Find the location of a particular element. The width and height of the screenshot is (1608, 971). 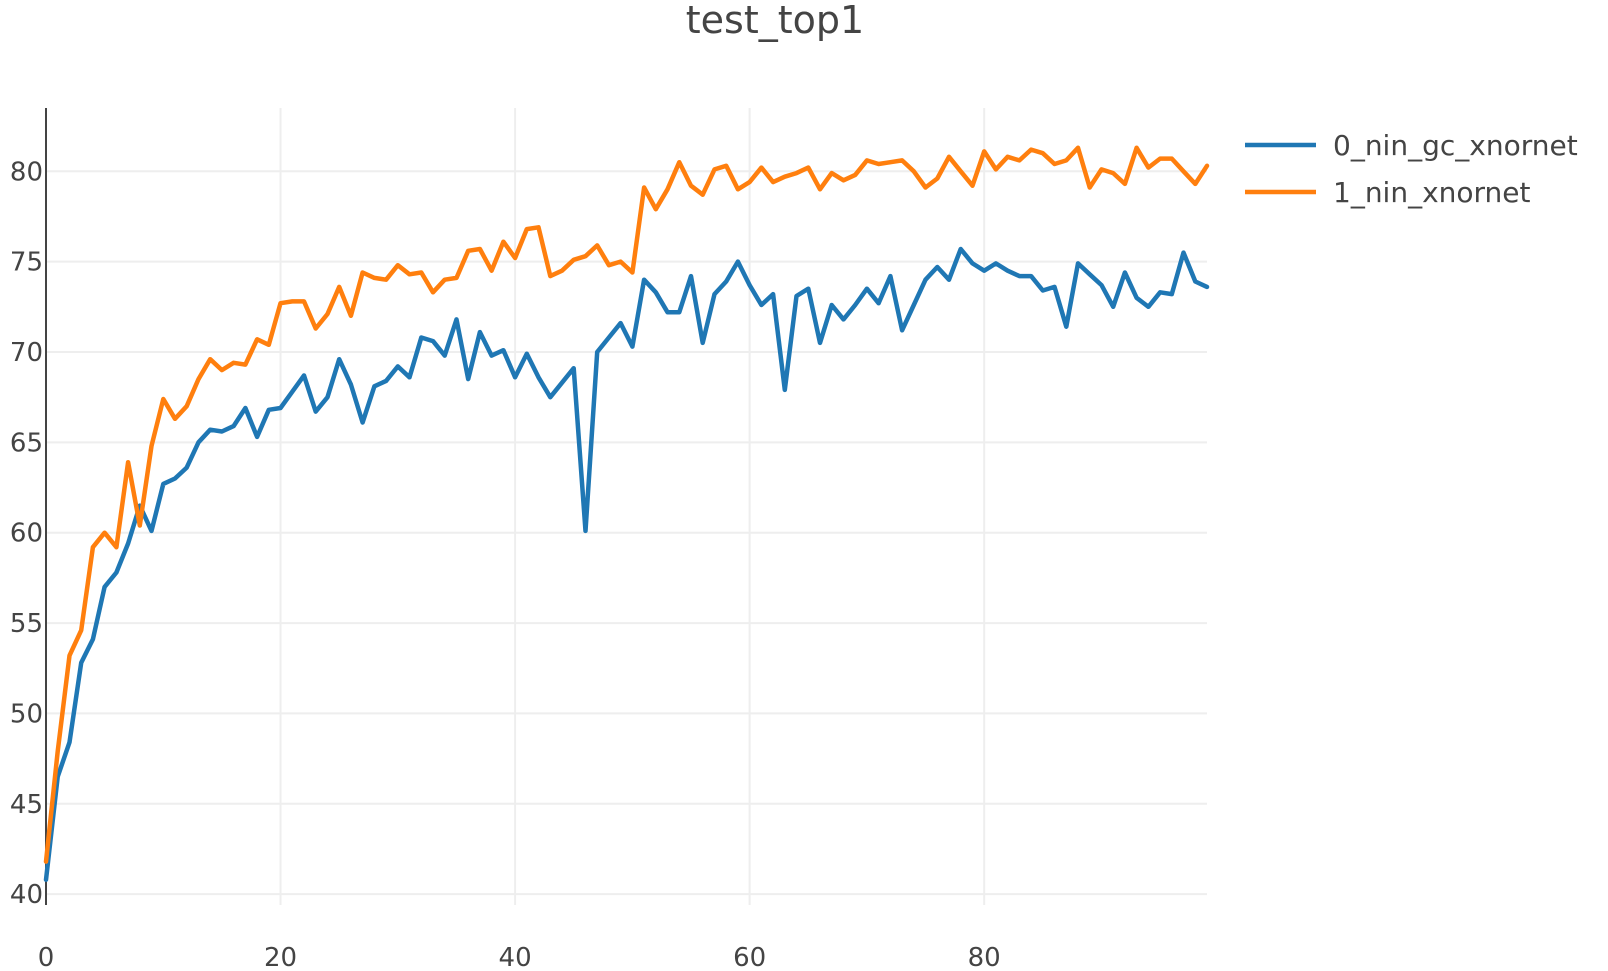

legend-item-1_nin_xnornet: 1_nin_xnornet is located at coordinates (1388, 192).